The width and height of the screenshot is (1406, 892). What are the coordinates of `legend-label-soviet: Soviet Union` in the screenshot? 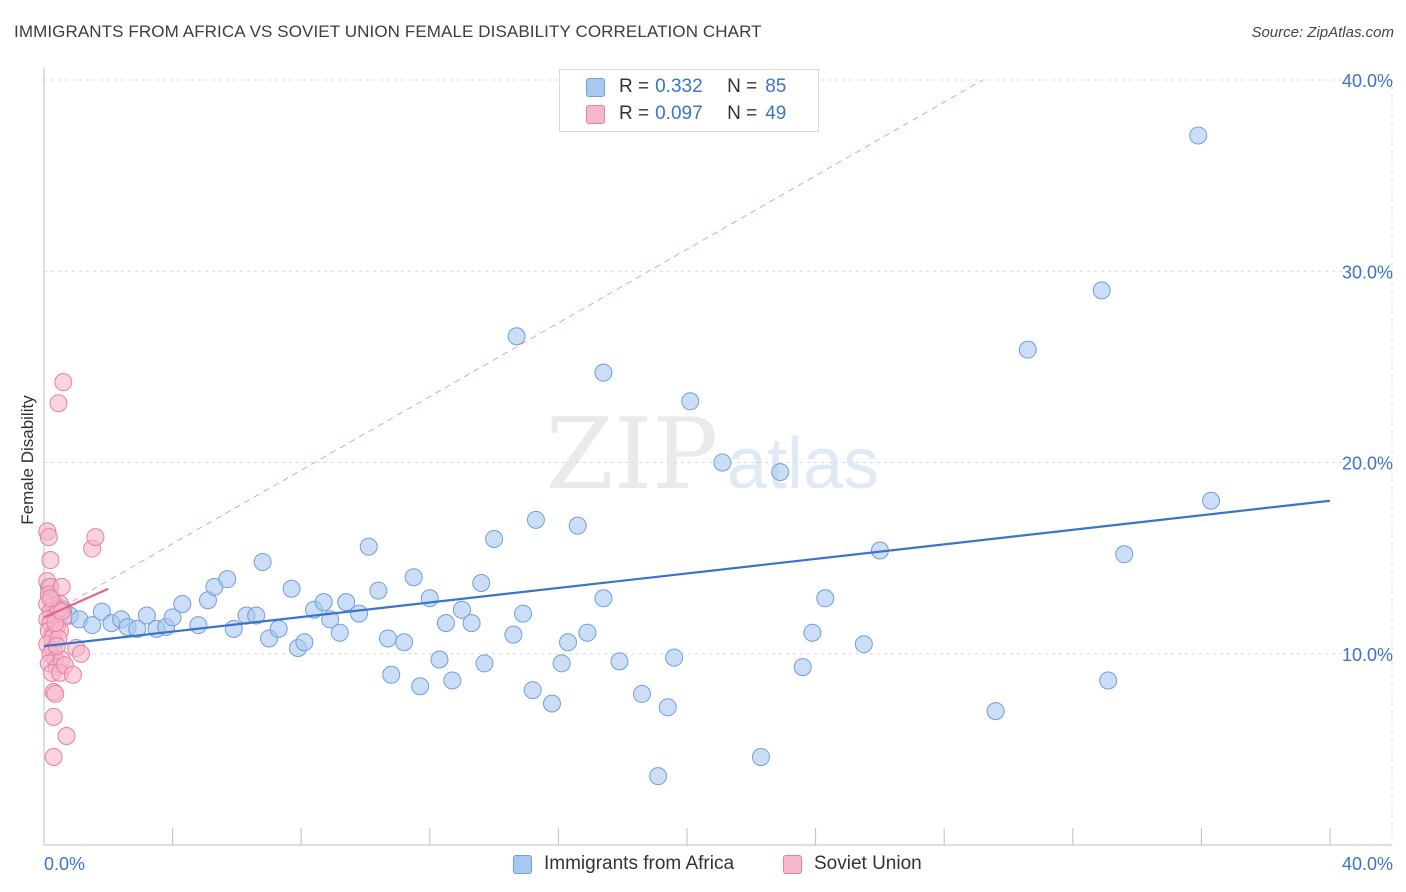 It's located at (868, 863).